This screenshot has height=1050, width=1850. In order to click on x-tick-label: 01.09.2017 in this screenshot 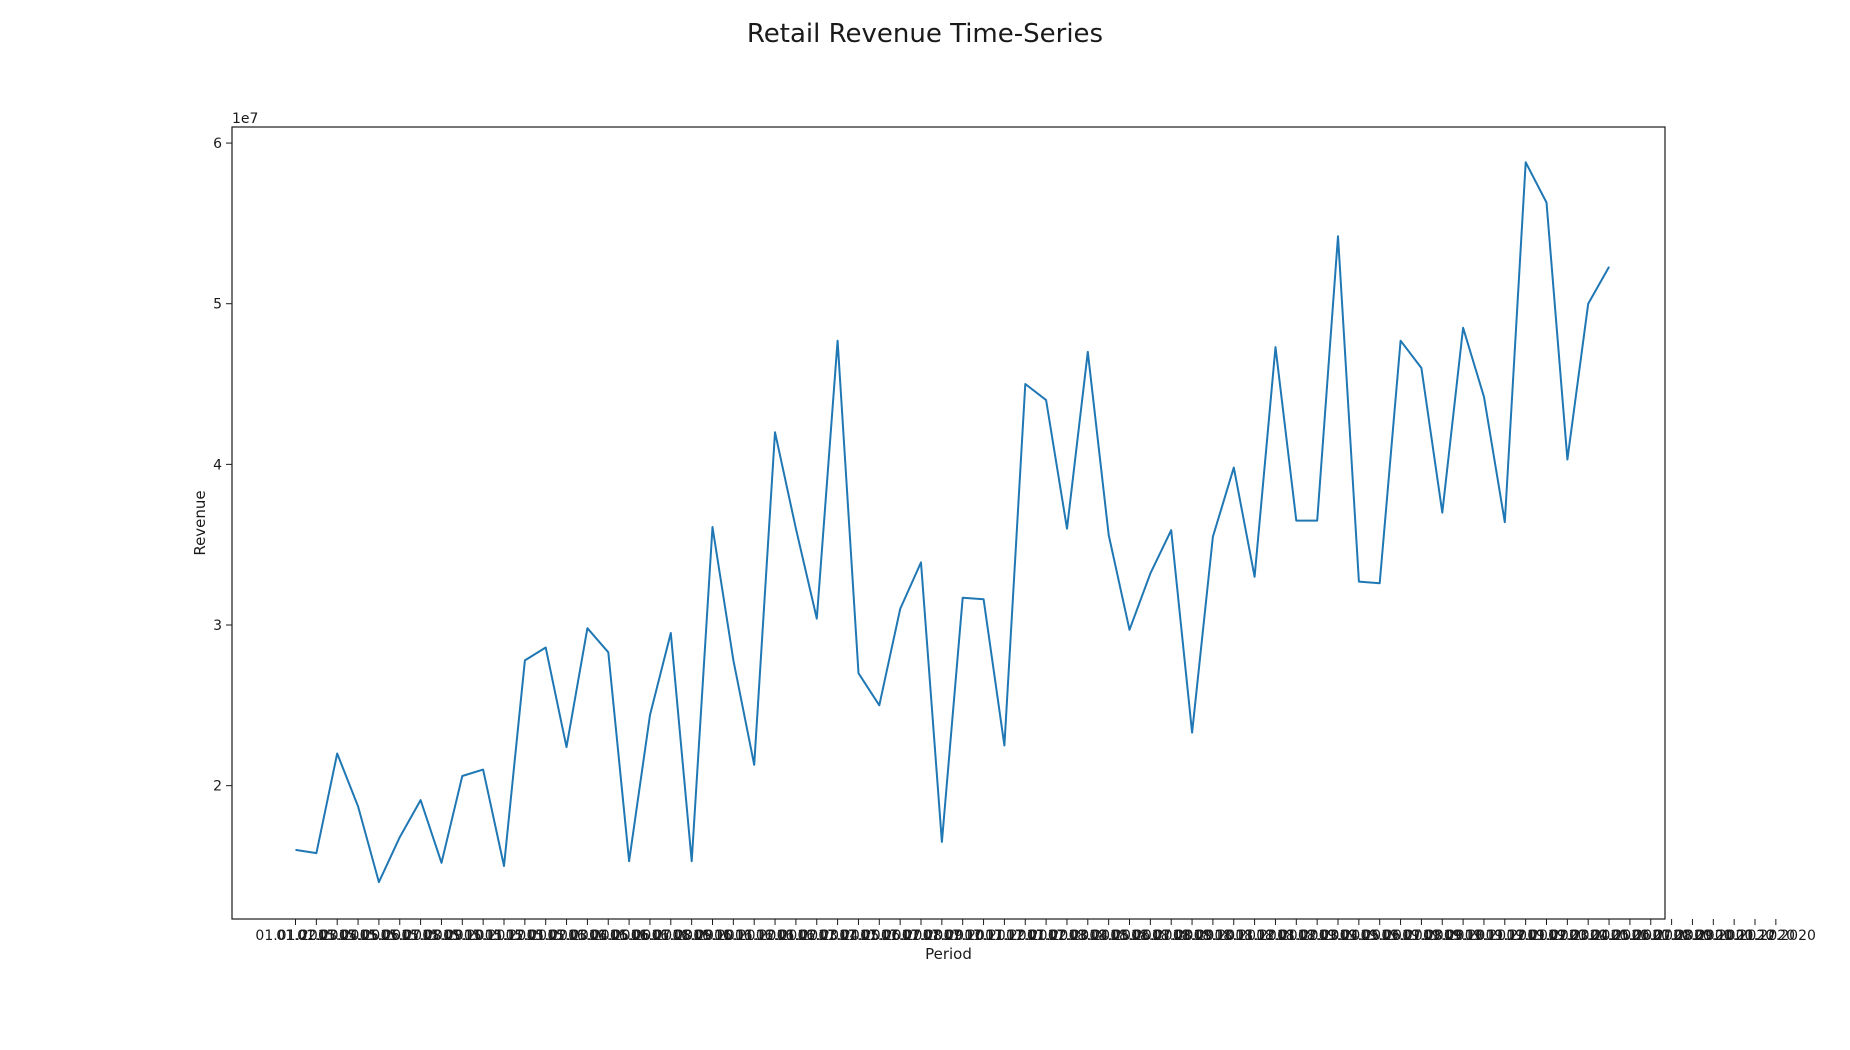, I will do `click(963, 936)`.